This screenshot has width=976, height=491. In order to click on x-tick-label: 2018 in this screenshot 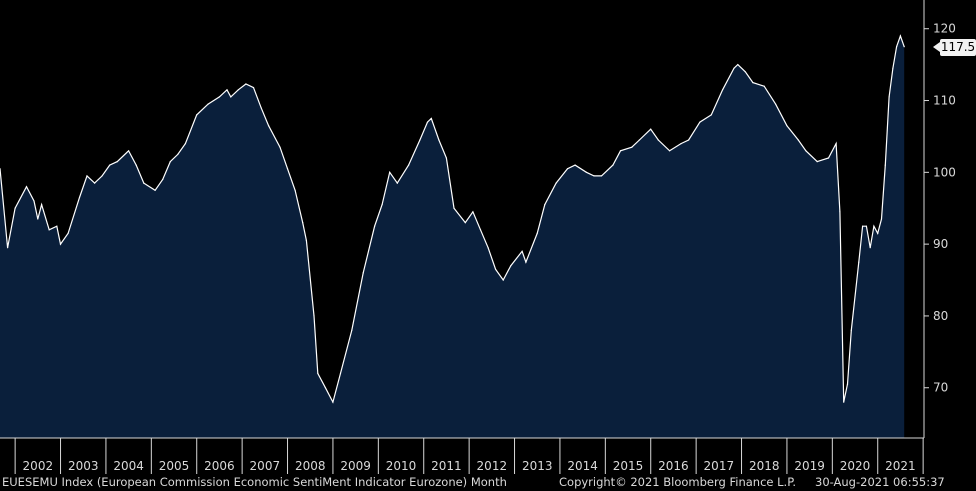, I will do `click(764, 466)`.